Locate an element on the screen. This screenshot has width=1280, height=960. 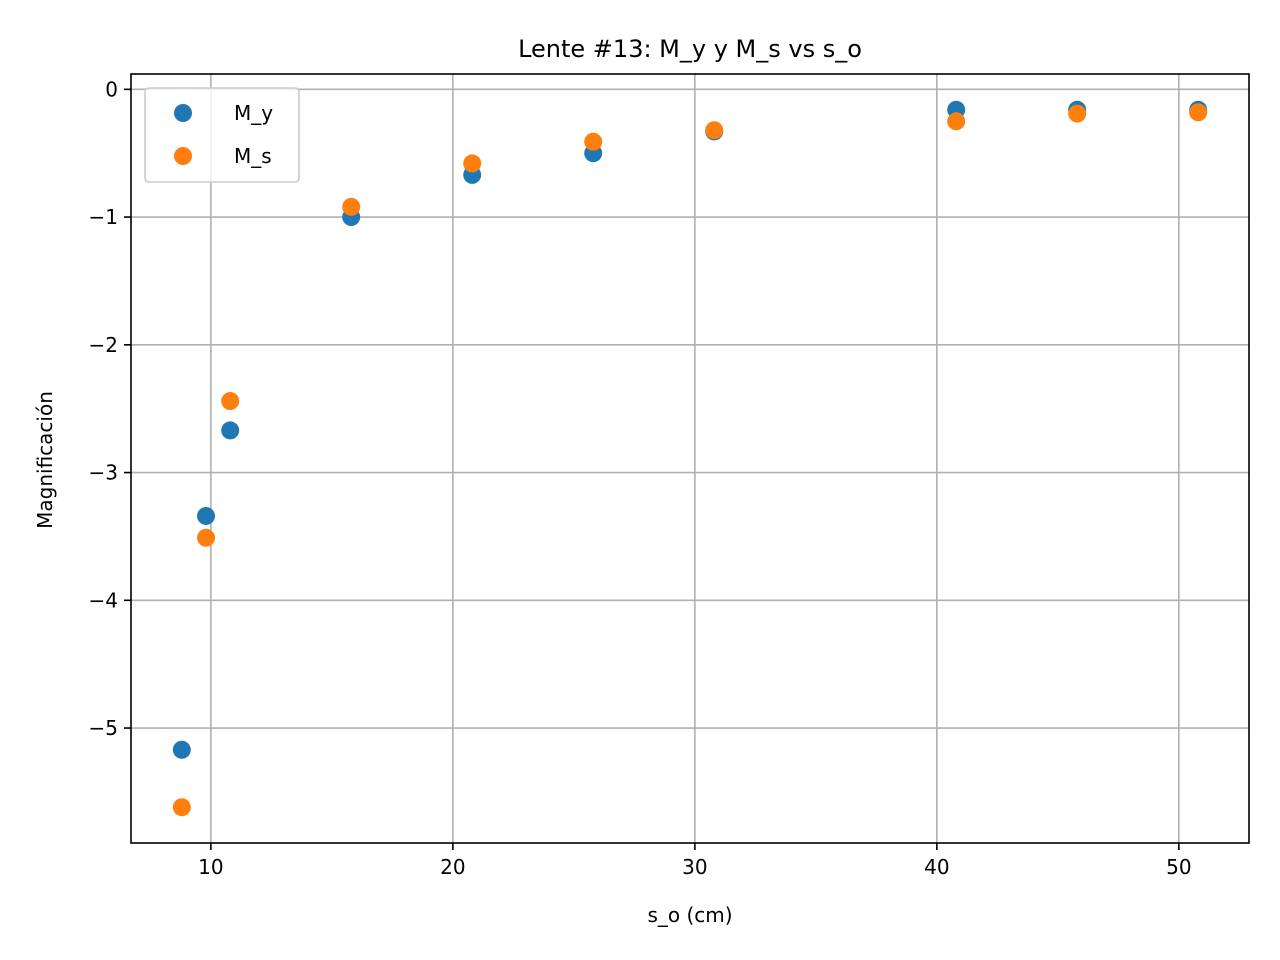
legend-box is located at coordinates (222, 135).